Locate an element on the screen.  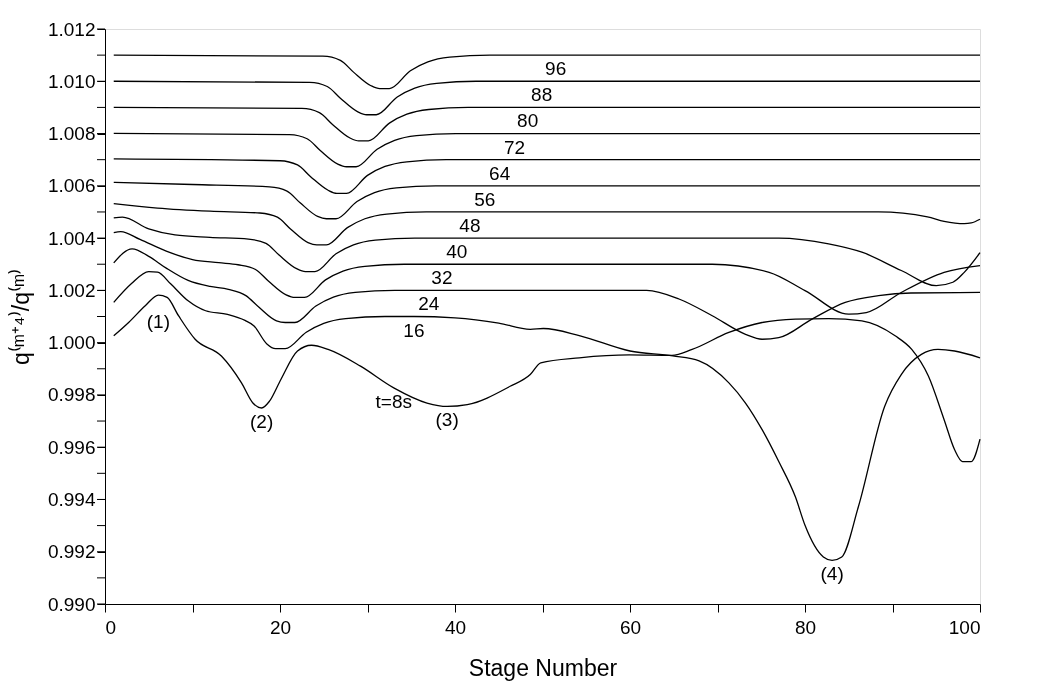
annotation: (3) is located at coordinates (447, 420).